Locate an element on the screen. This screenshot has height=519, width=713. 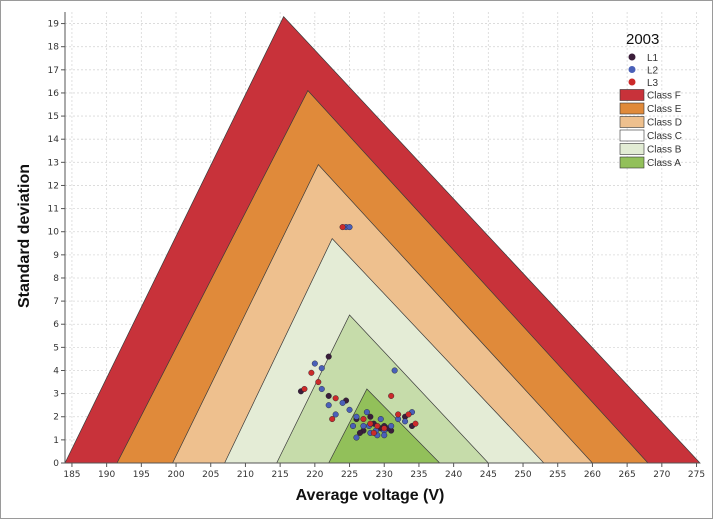
legend-label-class-f: Class F is located at coordinates (664, 96).